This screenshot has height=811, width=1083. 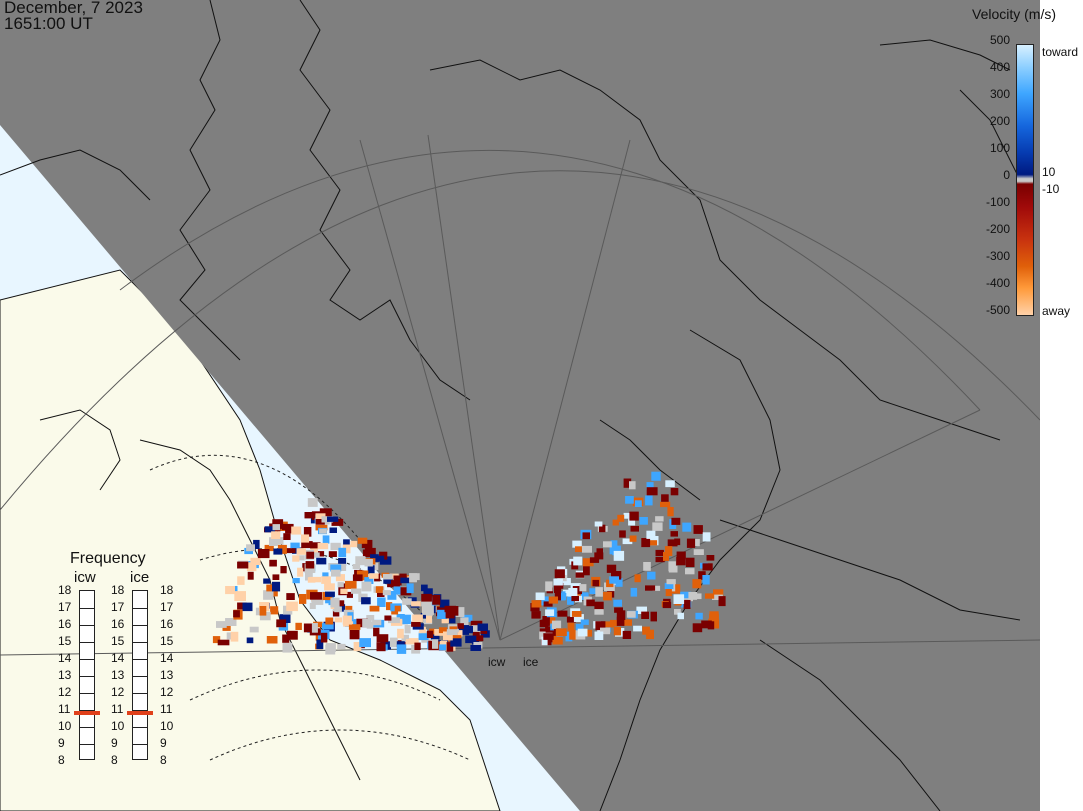 What do you see at coordinates (114, 760) in the screenshot?
I see `frequency-tick-label: 8` at bounding box center [114, 760].